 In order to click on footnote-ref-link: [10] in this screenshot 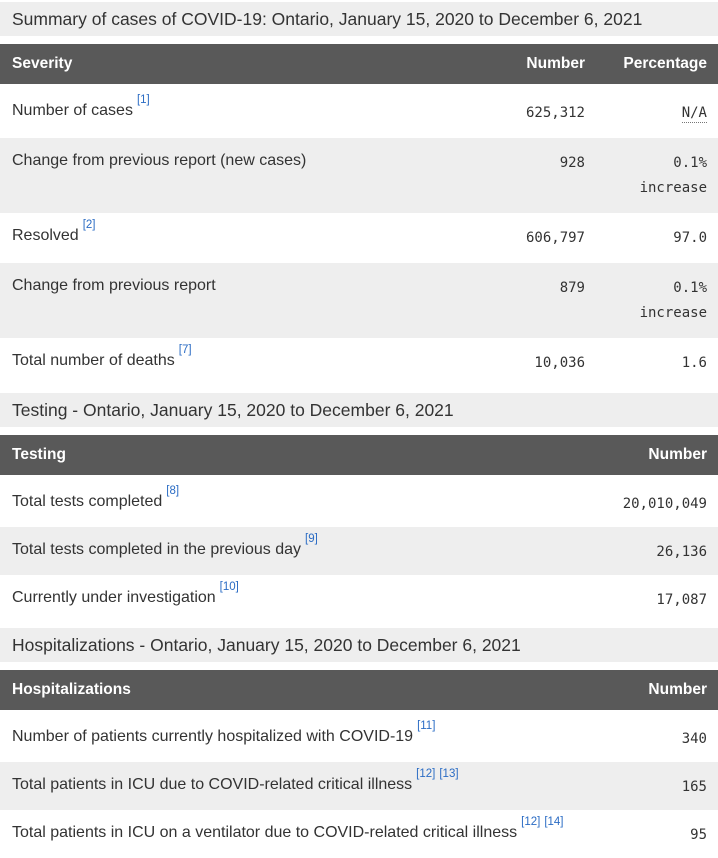, I will do `click(229, 586)`.